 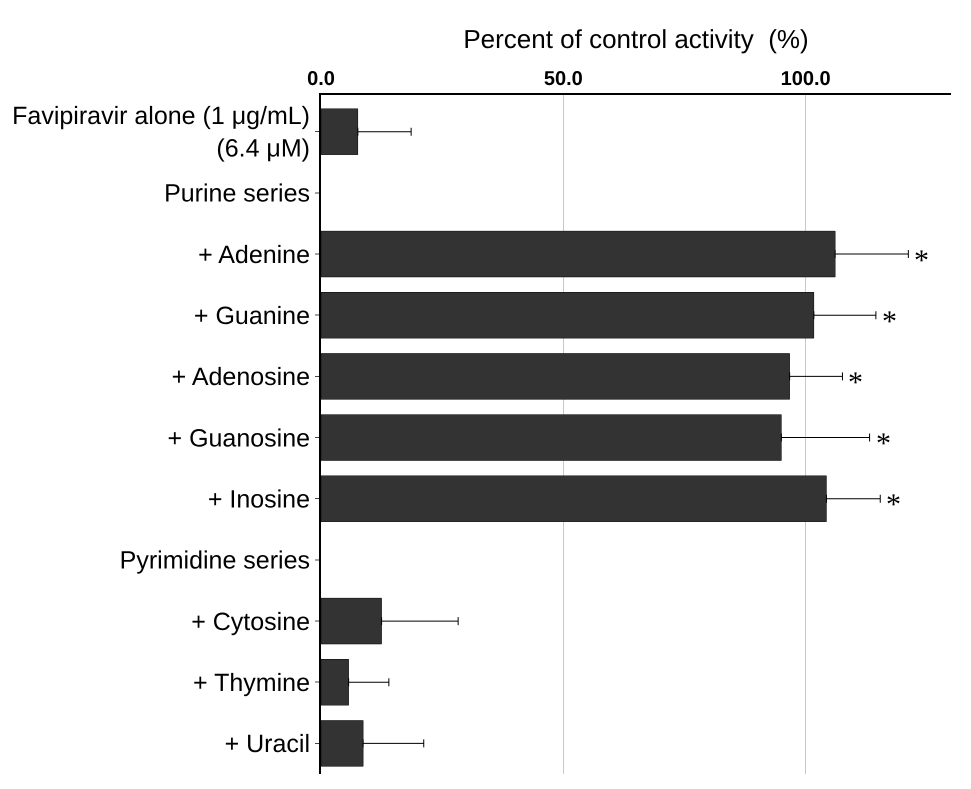 What do you see at coordinates (237, 194) in the screenshot?
I see `y-tick-label: Purine series` at bounding box center [237, 194].